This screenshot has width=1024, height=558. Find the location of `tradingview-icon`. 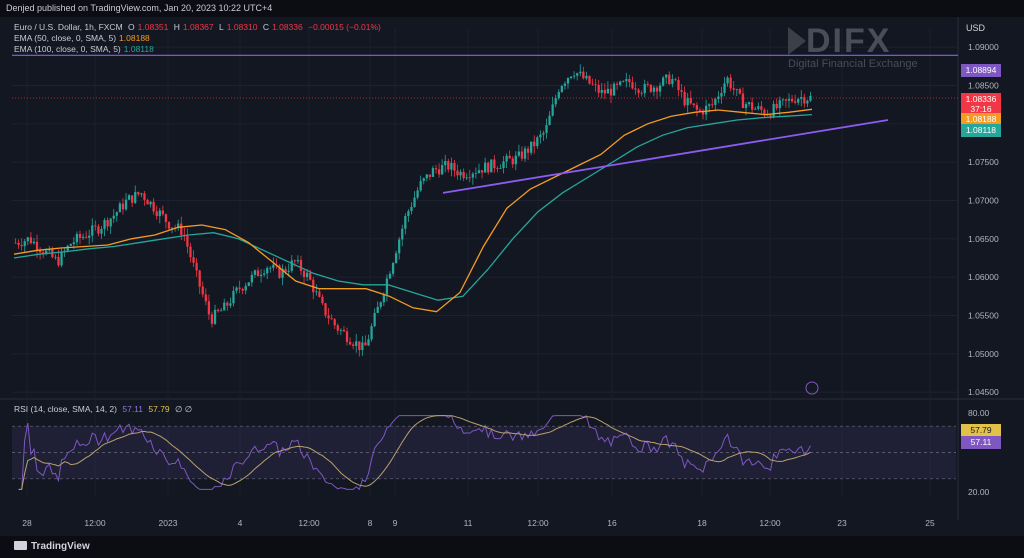

tradingview-icon is located at coordinates (20, 545).